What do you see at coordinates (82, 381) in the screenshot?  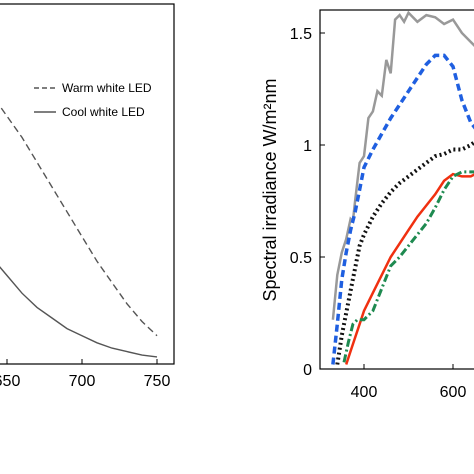 I see `x-tick-label: 700` at bounding box center [82, 381].